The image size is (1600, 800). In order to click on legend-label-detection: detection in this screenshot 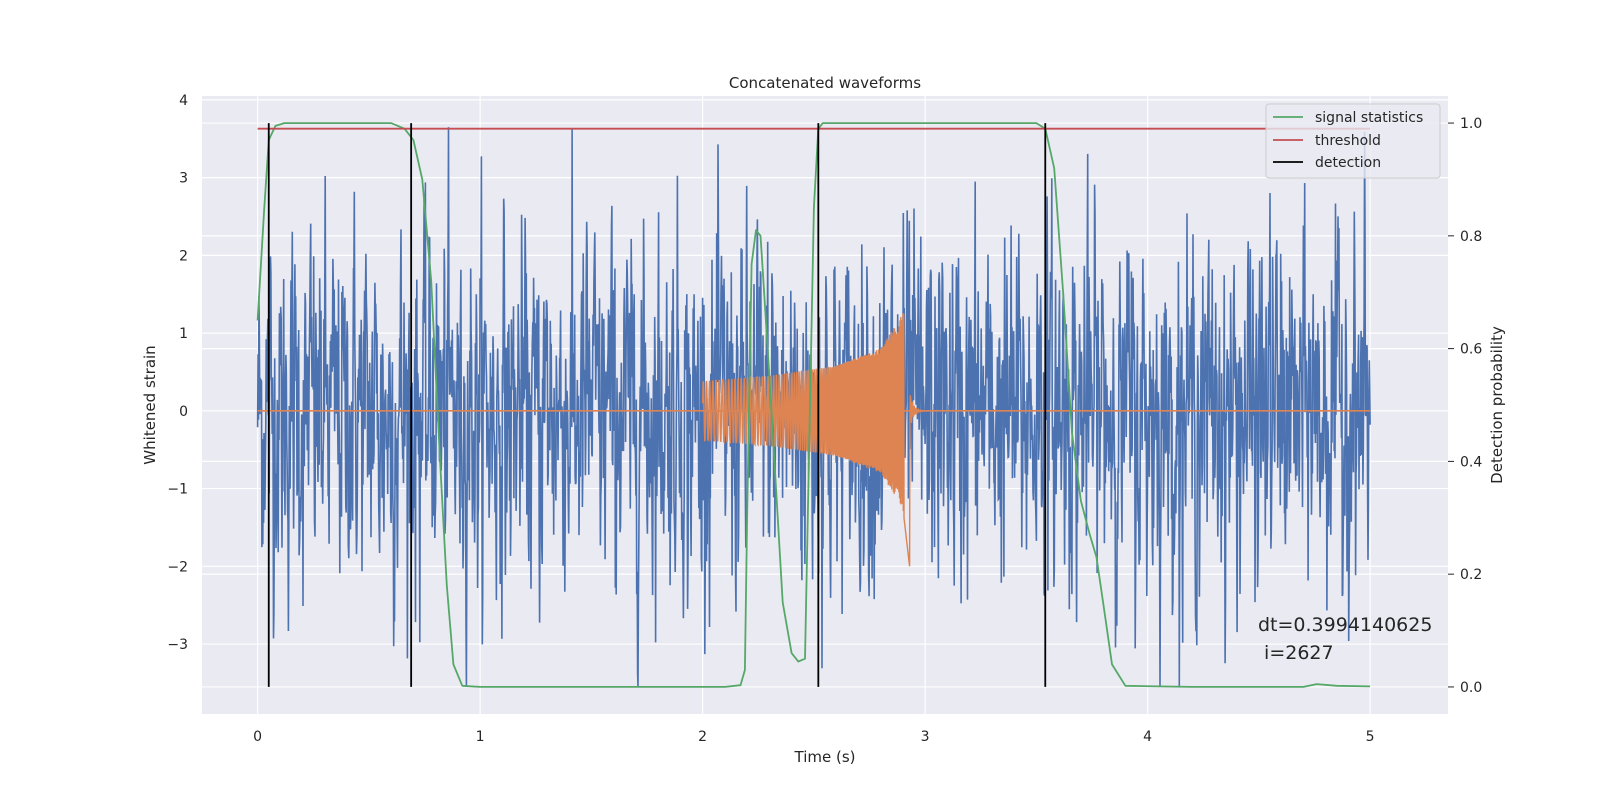, I will do `click(1348, 163)`.